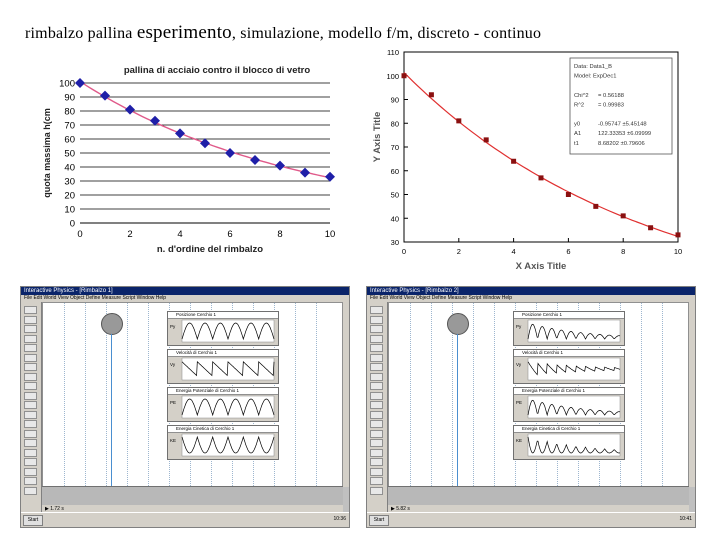 The width and height of the screenshot is (720, 540). What do you see at coordinates (531, 519) in the screenshot?
I see `taskbar: Start 10:41` at bounding box center [531, 519].